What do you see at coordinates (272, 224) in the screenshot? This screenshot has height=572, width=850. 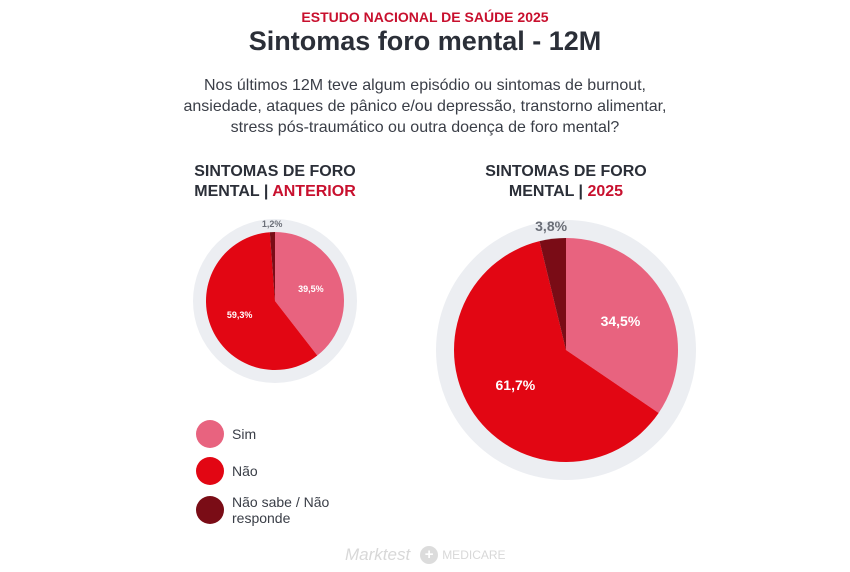 I see `data-label: 1,2%` at bounding box center [272, 224].